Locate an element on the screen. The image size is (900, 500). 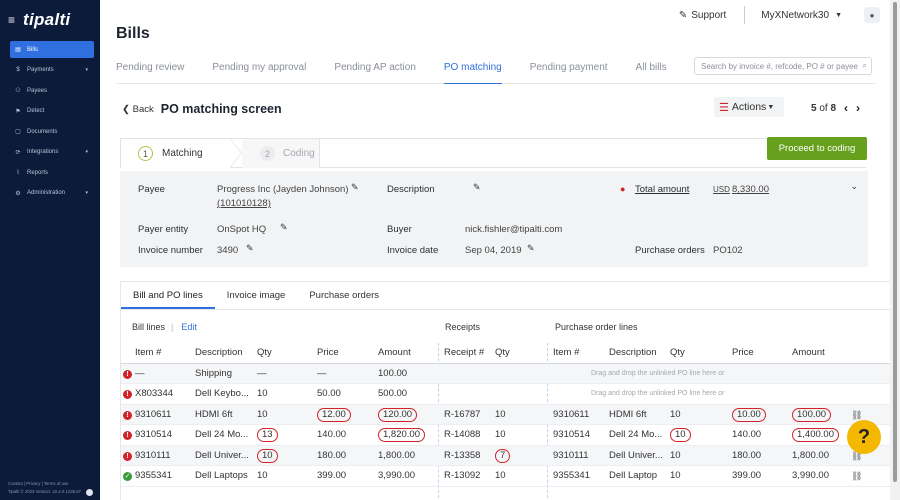
cell-po-price: 140.00 is located at coordinates (746, 435).